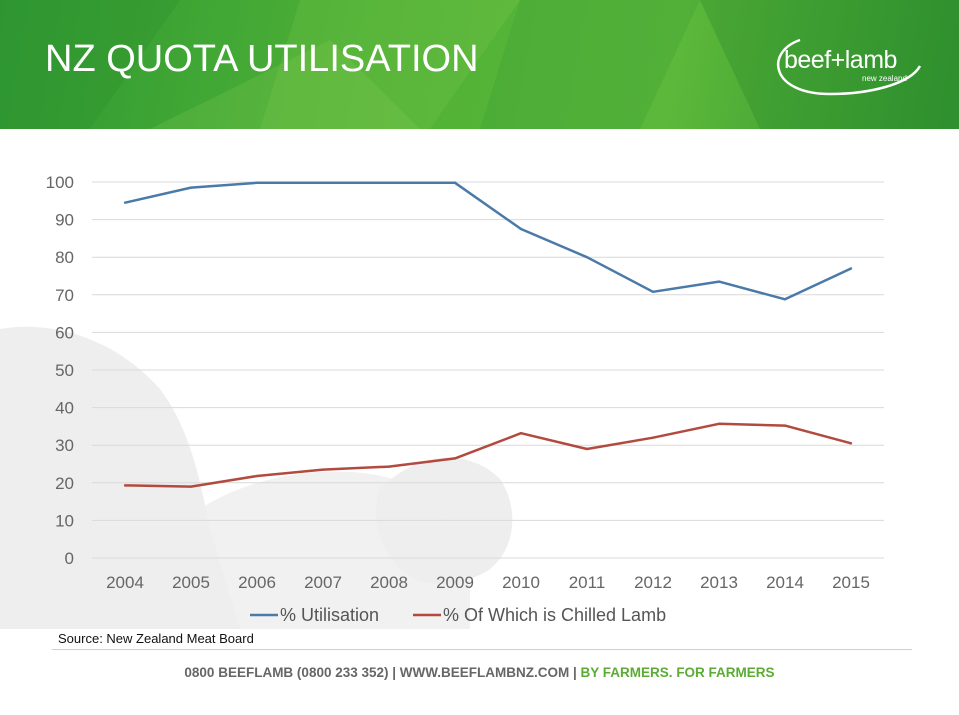  What do you see at coordinates (64, 520) in the screenshot?
I see `y-tick-label: 10` at bounding box center [64, 520].